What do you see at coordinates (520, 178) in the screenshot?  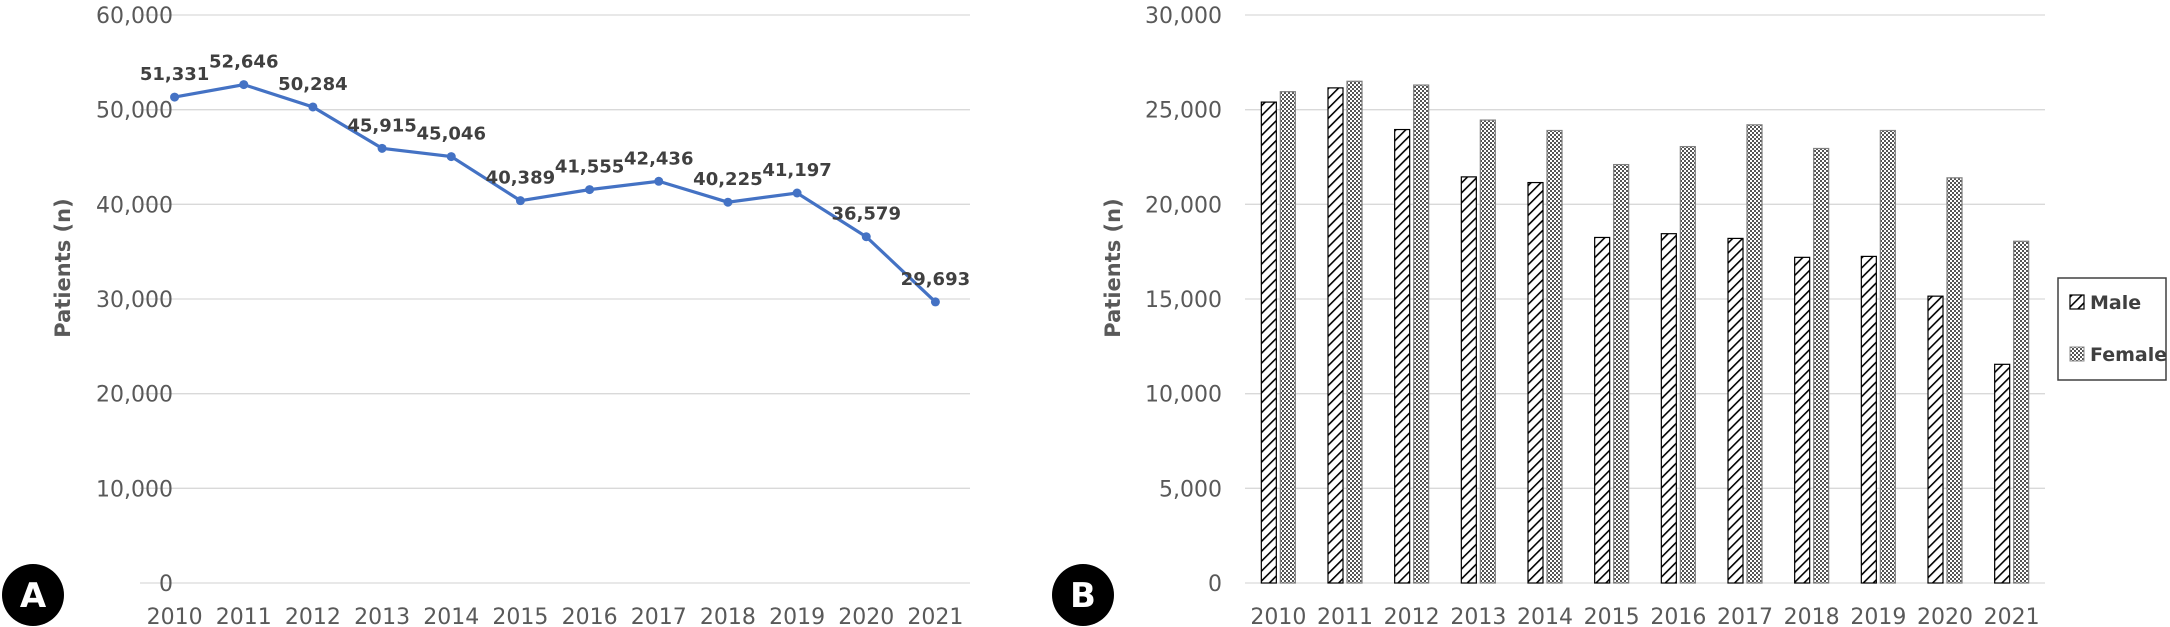 I see `a-data-label: 40,389` at bounding box center [520, 178].